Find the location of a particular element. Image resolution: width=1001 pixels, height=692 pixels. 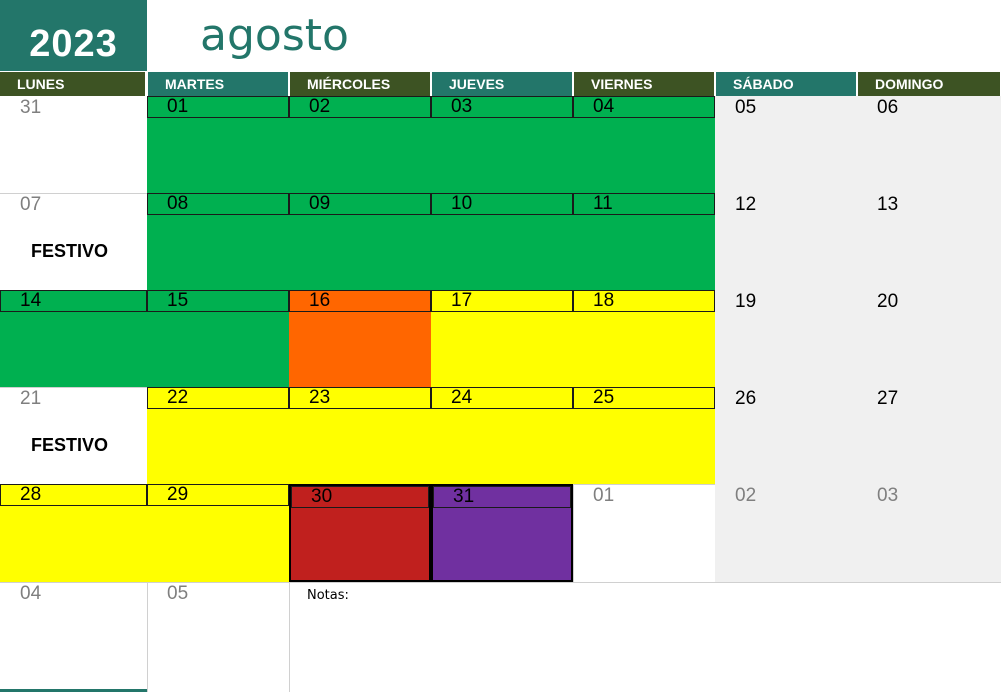

day-number: 30 is located at coordinates (322, 496).